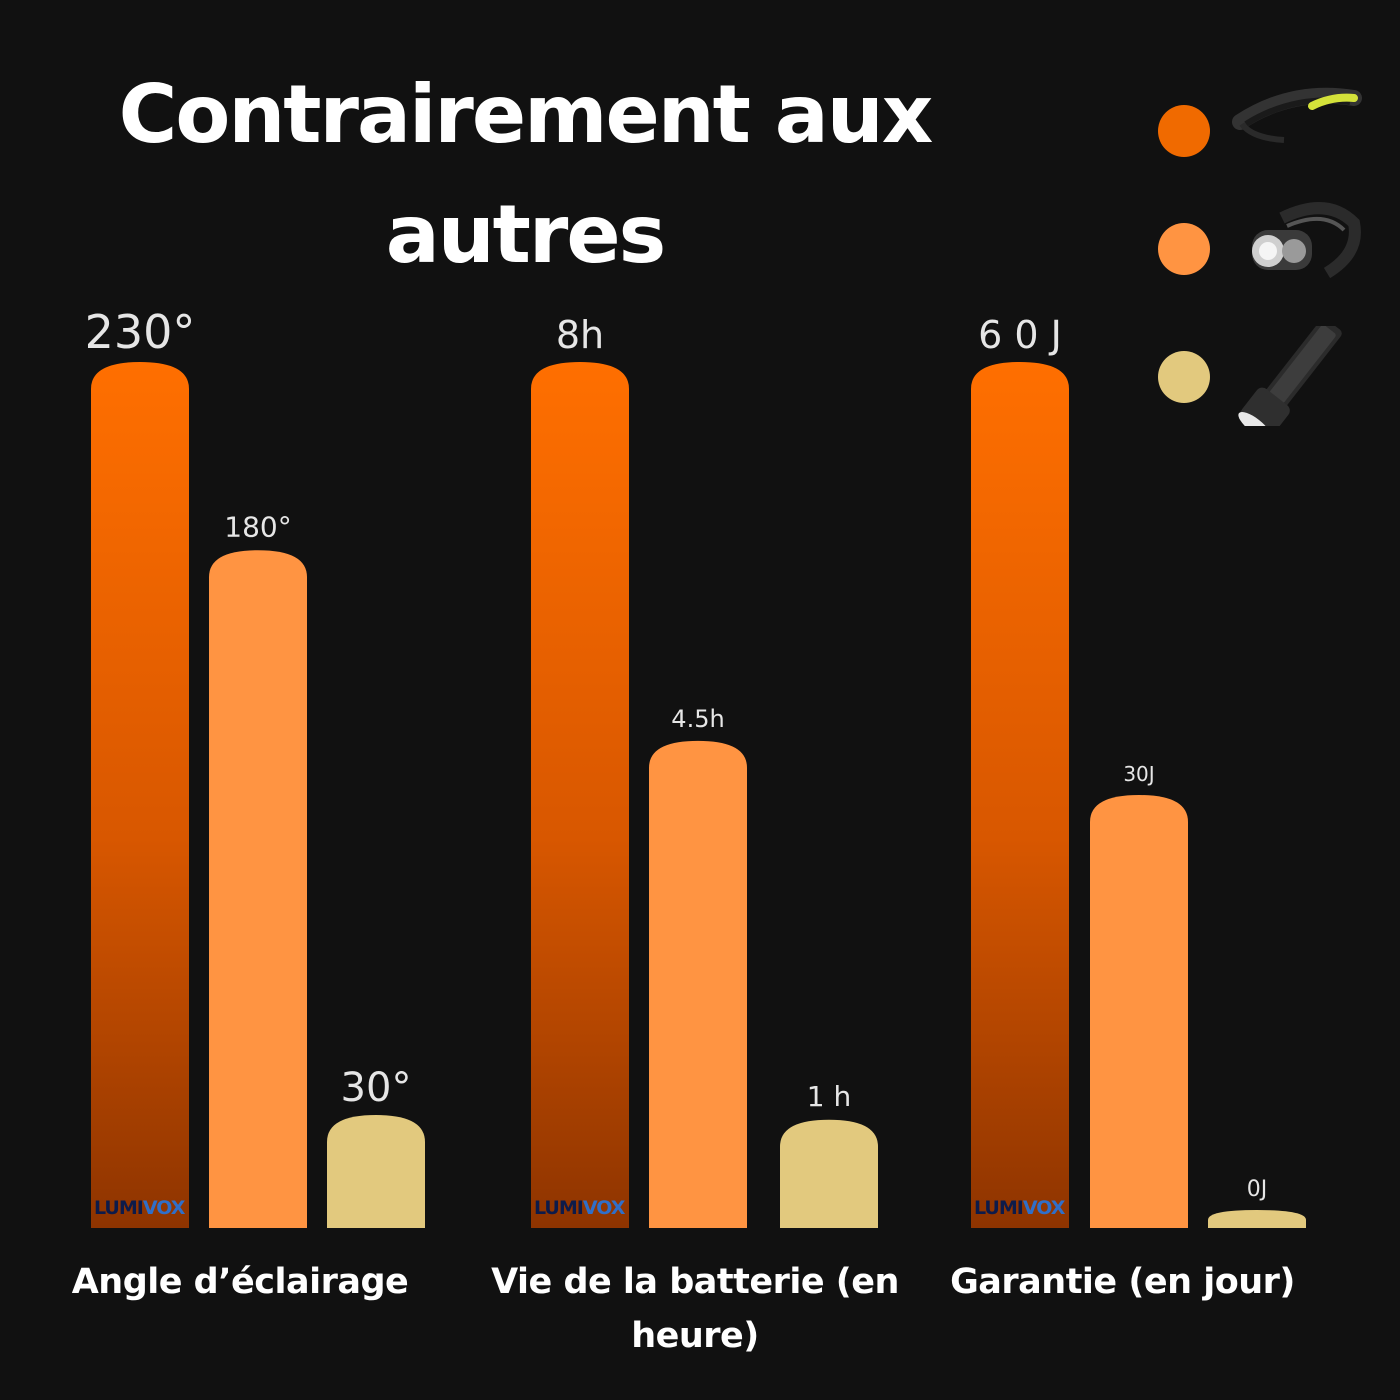 The image size is (1400, 1400). Describe the element at coordinates (580, 335) in the screenshot. I see `value-label-2-1: 8h` at that location.